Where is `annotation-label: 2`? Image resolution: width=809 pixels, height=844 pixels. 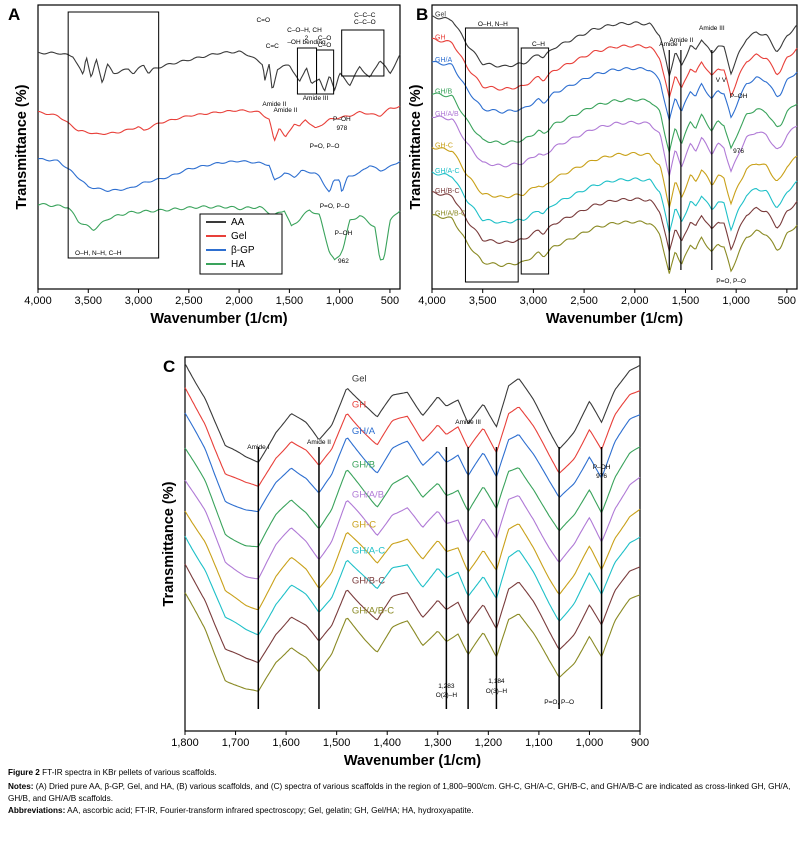
annotation-label: 2 is located at coordinates (307, 38).